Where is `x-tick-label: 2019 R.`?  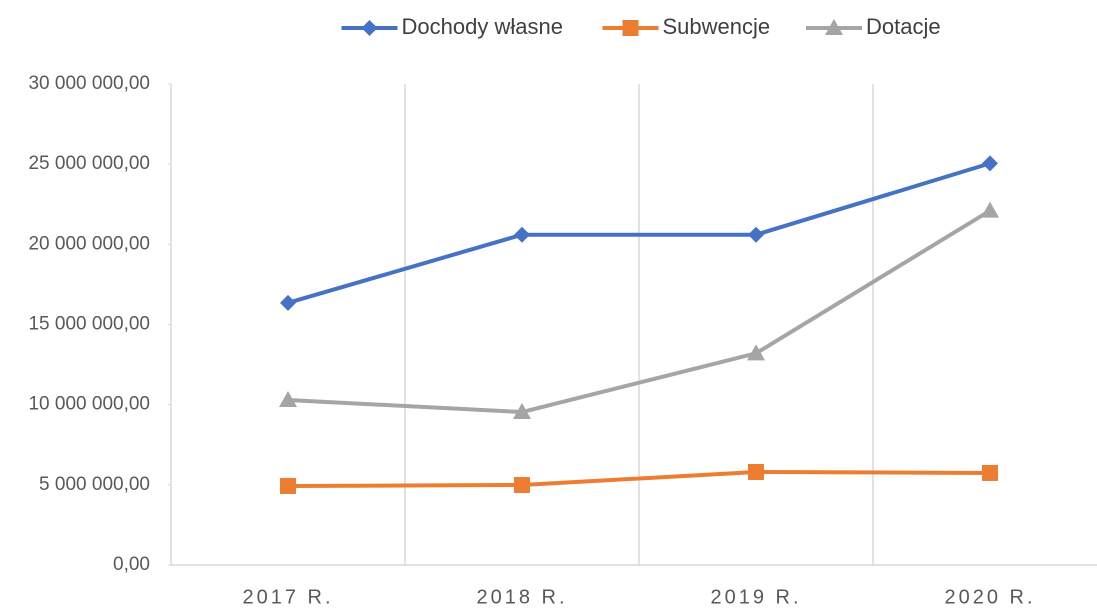 x-tick-label: 2019 R. is located at coordinates (755, 597).